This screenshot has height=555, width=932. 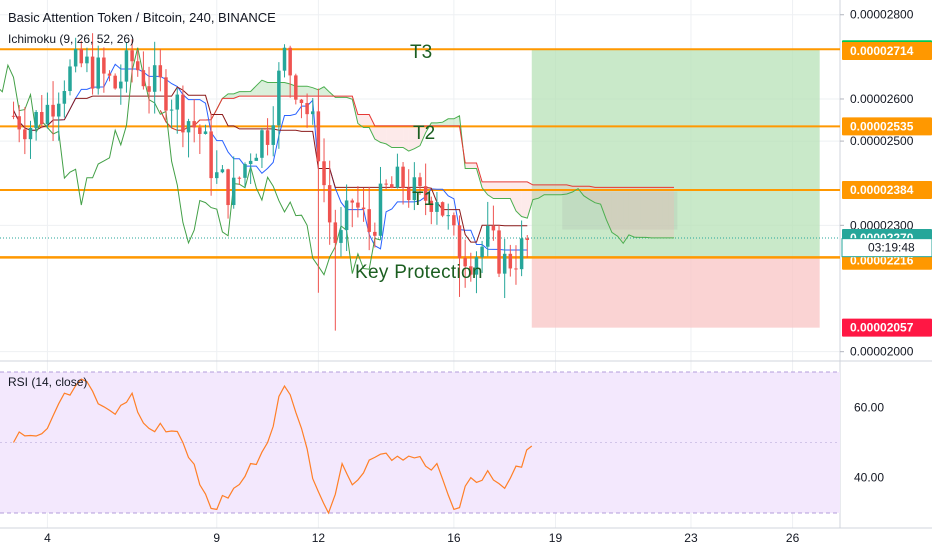 I want to click on time-tick-label: 12, so click(x=319, y=538).